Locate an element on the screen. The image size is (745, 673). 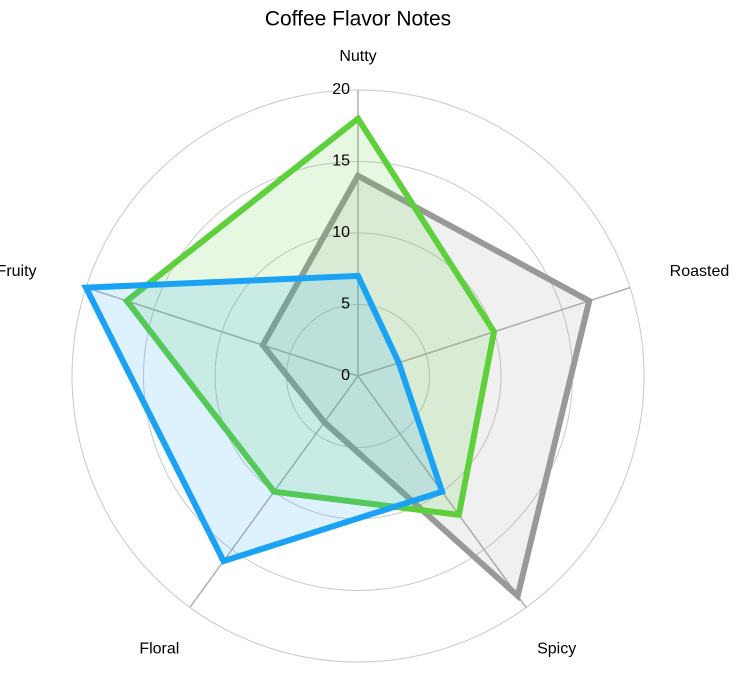
tick-label: 15 is located at coordinates (341, 161).